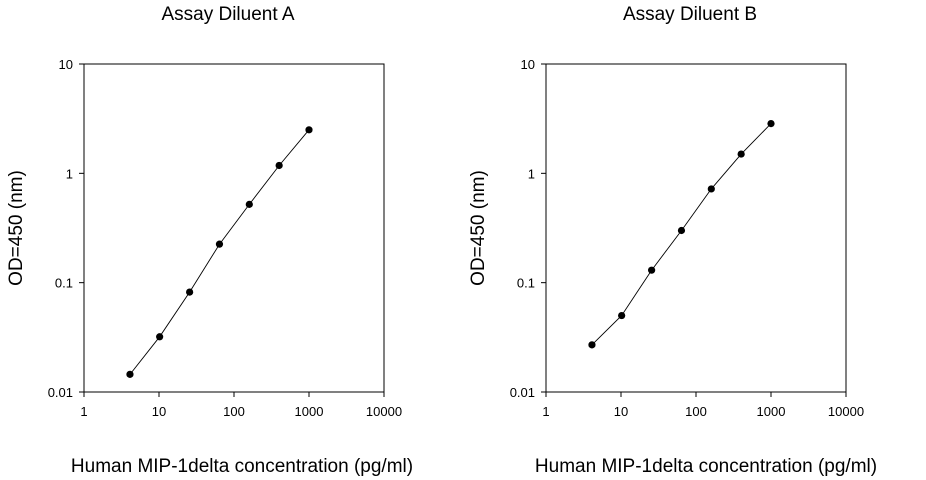 The width and height of the screenshot is (926, 480). I want to click on chart-1-x-tick-label-3: 1000, so click(309, 411).